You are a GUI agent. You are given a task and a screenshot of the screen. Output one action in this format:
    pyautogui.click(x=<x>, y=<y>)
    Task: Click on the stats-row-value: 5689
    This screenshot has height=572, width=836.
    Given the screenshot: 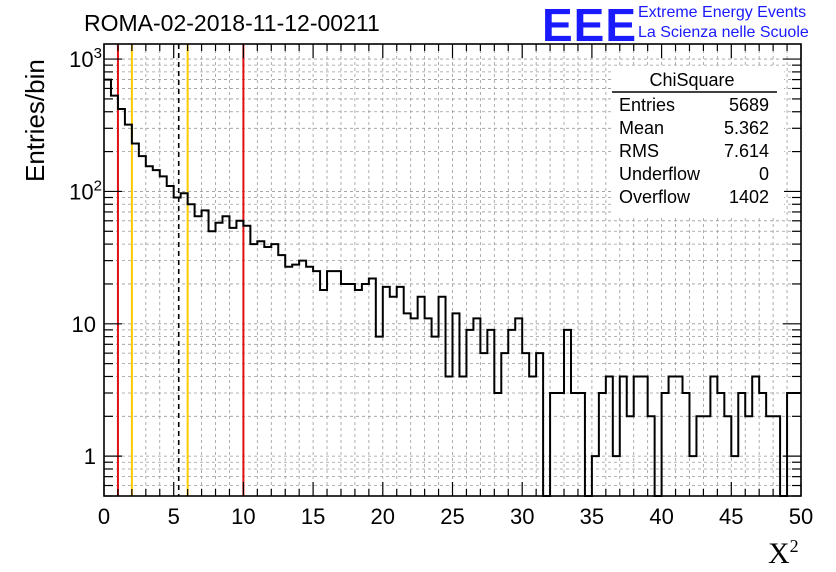 What is the action you would take?
    pyautogui.click(x=749, y=105)
    